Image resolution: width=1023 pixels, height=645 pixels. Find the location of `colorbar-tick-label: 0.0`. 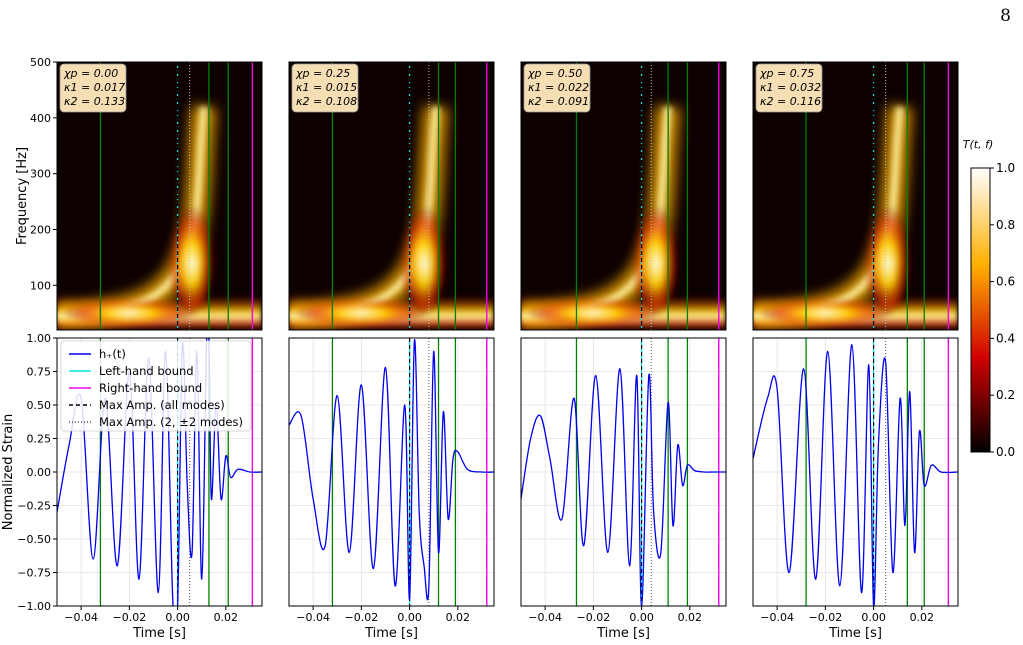

colorbar-tick-label: 0.0 is located at coordinates (1005, 452).